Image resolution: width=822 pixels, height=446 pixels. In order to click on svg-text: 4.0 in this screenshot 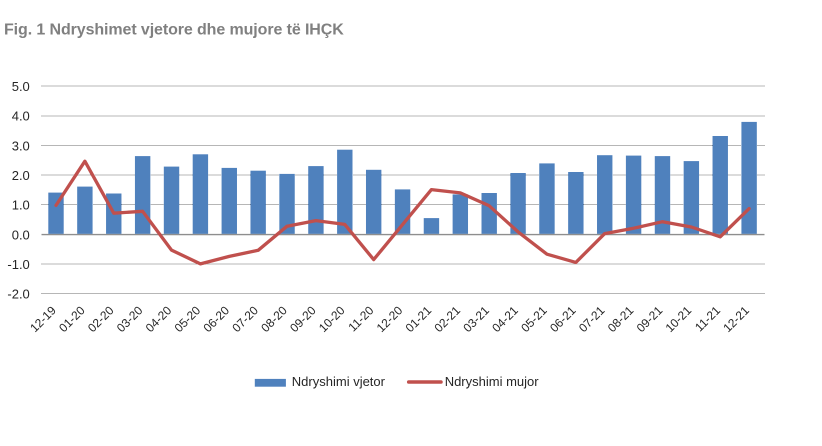, I will do `click(21, 116)`.